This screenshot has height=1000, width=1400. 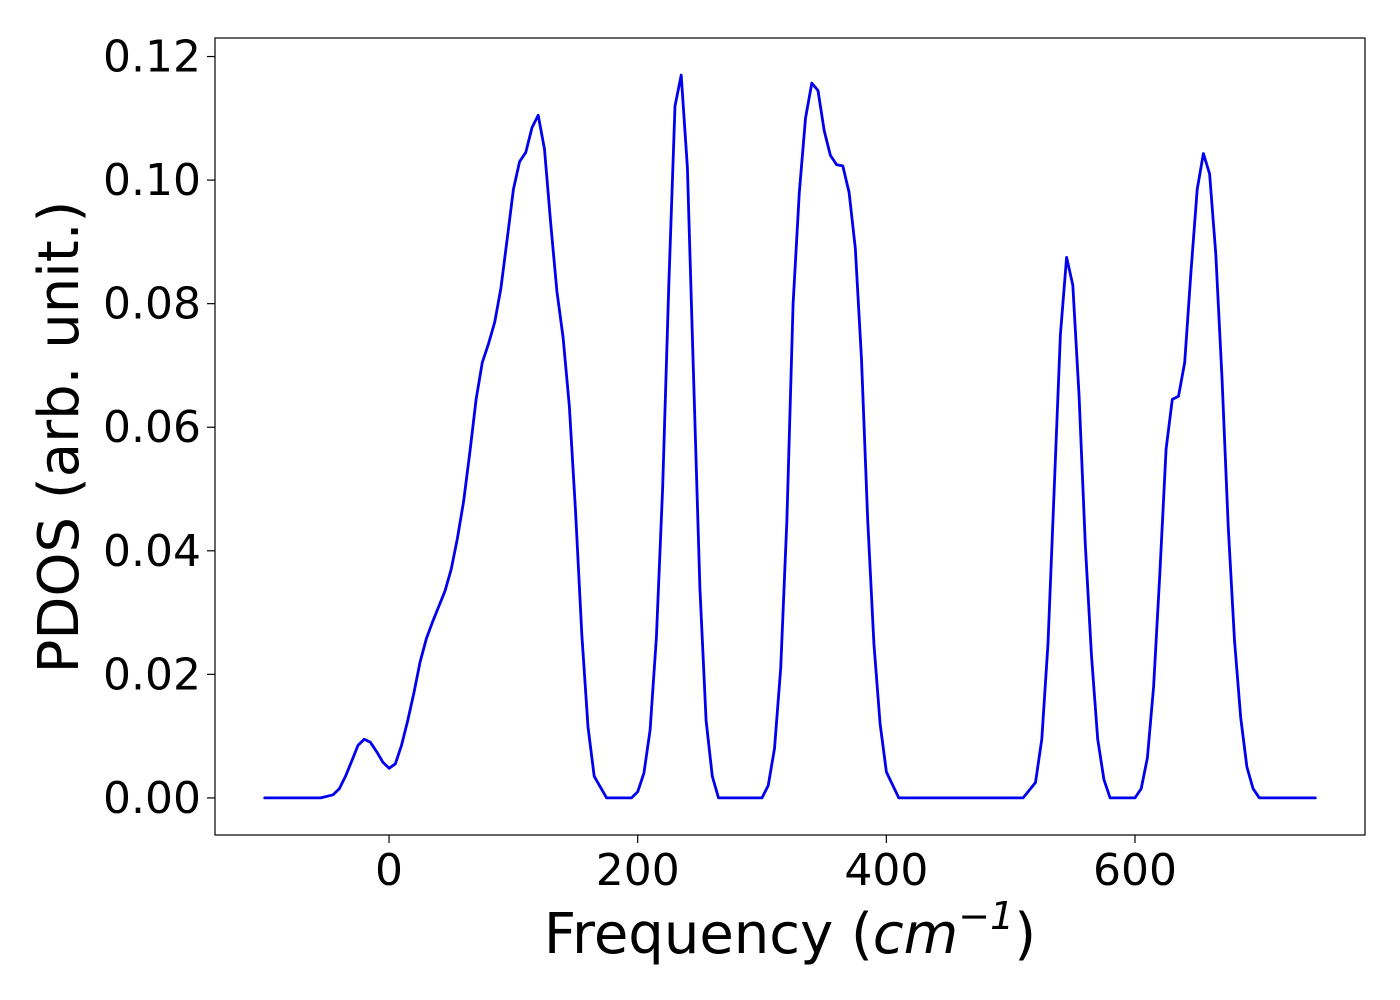 I want to click on x-tick-label: 400, so click(x=886, y=870).